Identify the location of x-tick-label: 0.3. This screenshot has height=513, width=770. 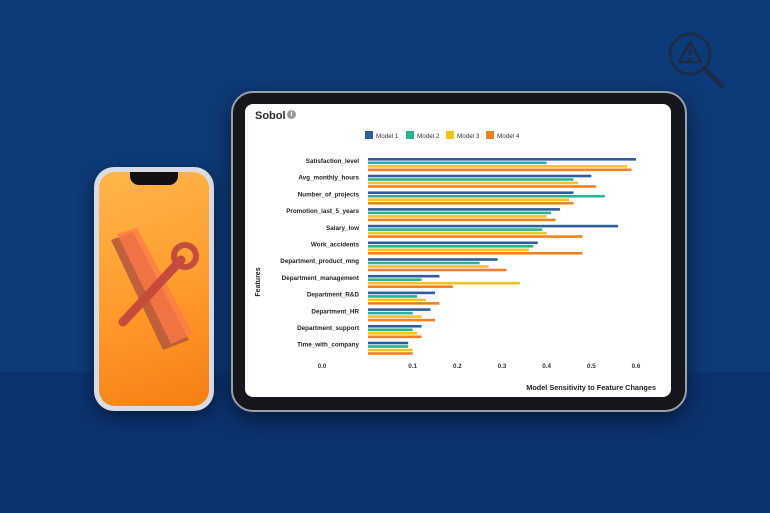
(502, 366).